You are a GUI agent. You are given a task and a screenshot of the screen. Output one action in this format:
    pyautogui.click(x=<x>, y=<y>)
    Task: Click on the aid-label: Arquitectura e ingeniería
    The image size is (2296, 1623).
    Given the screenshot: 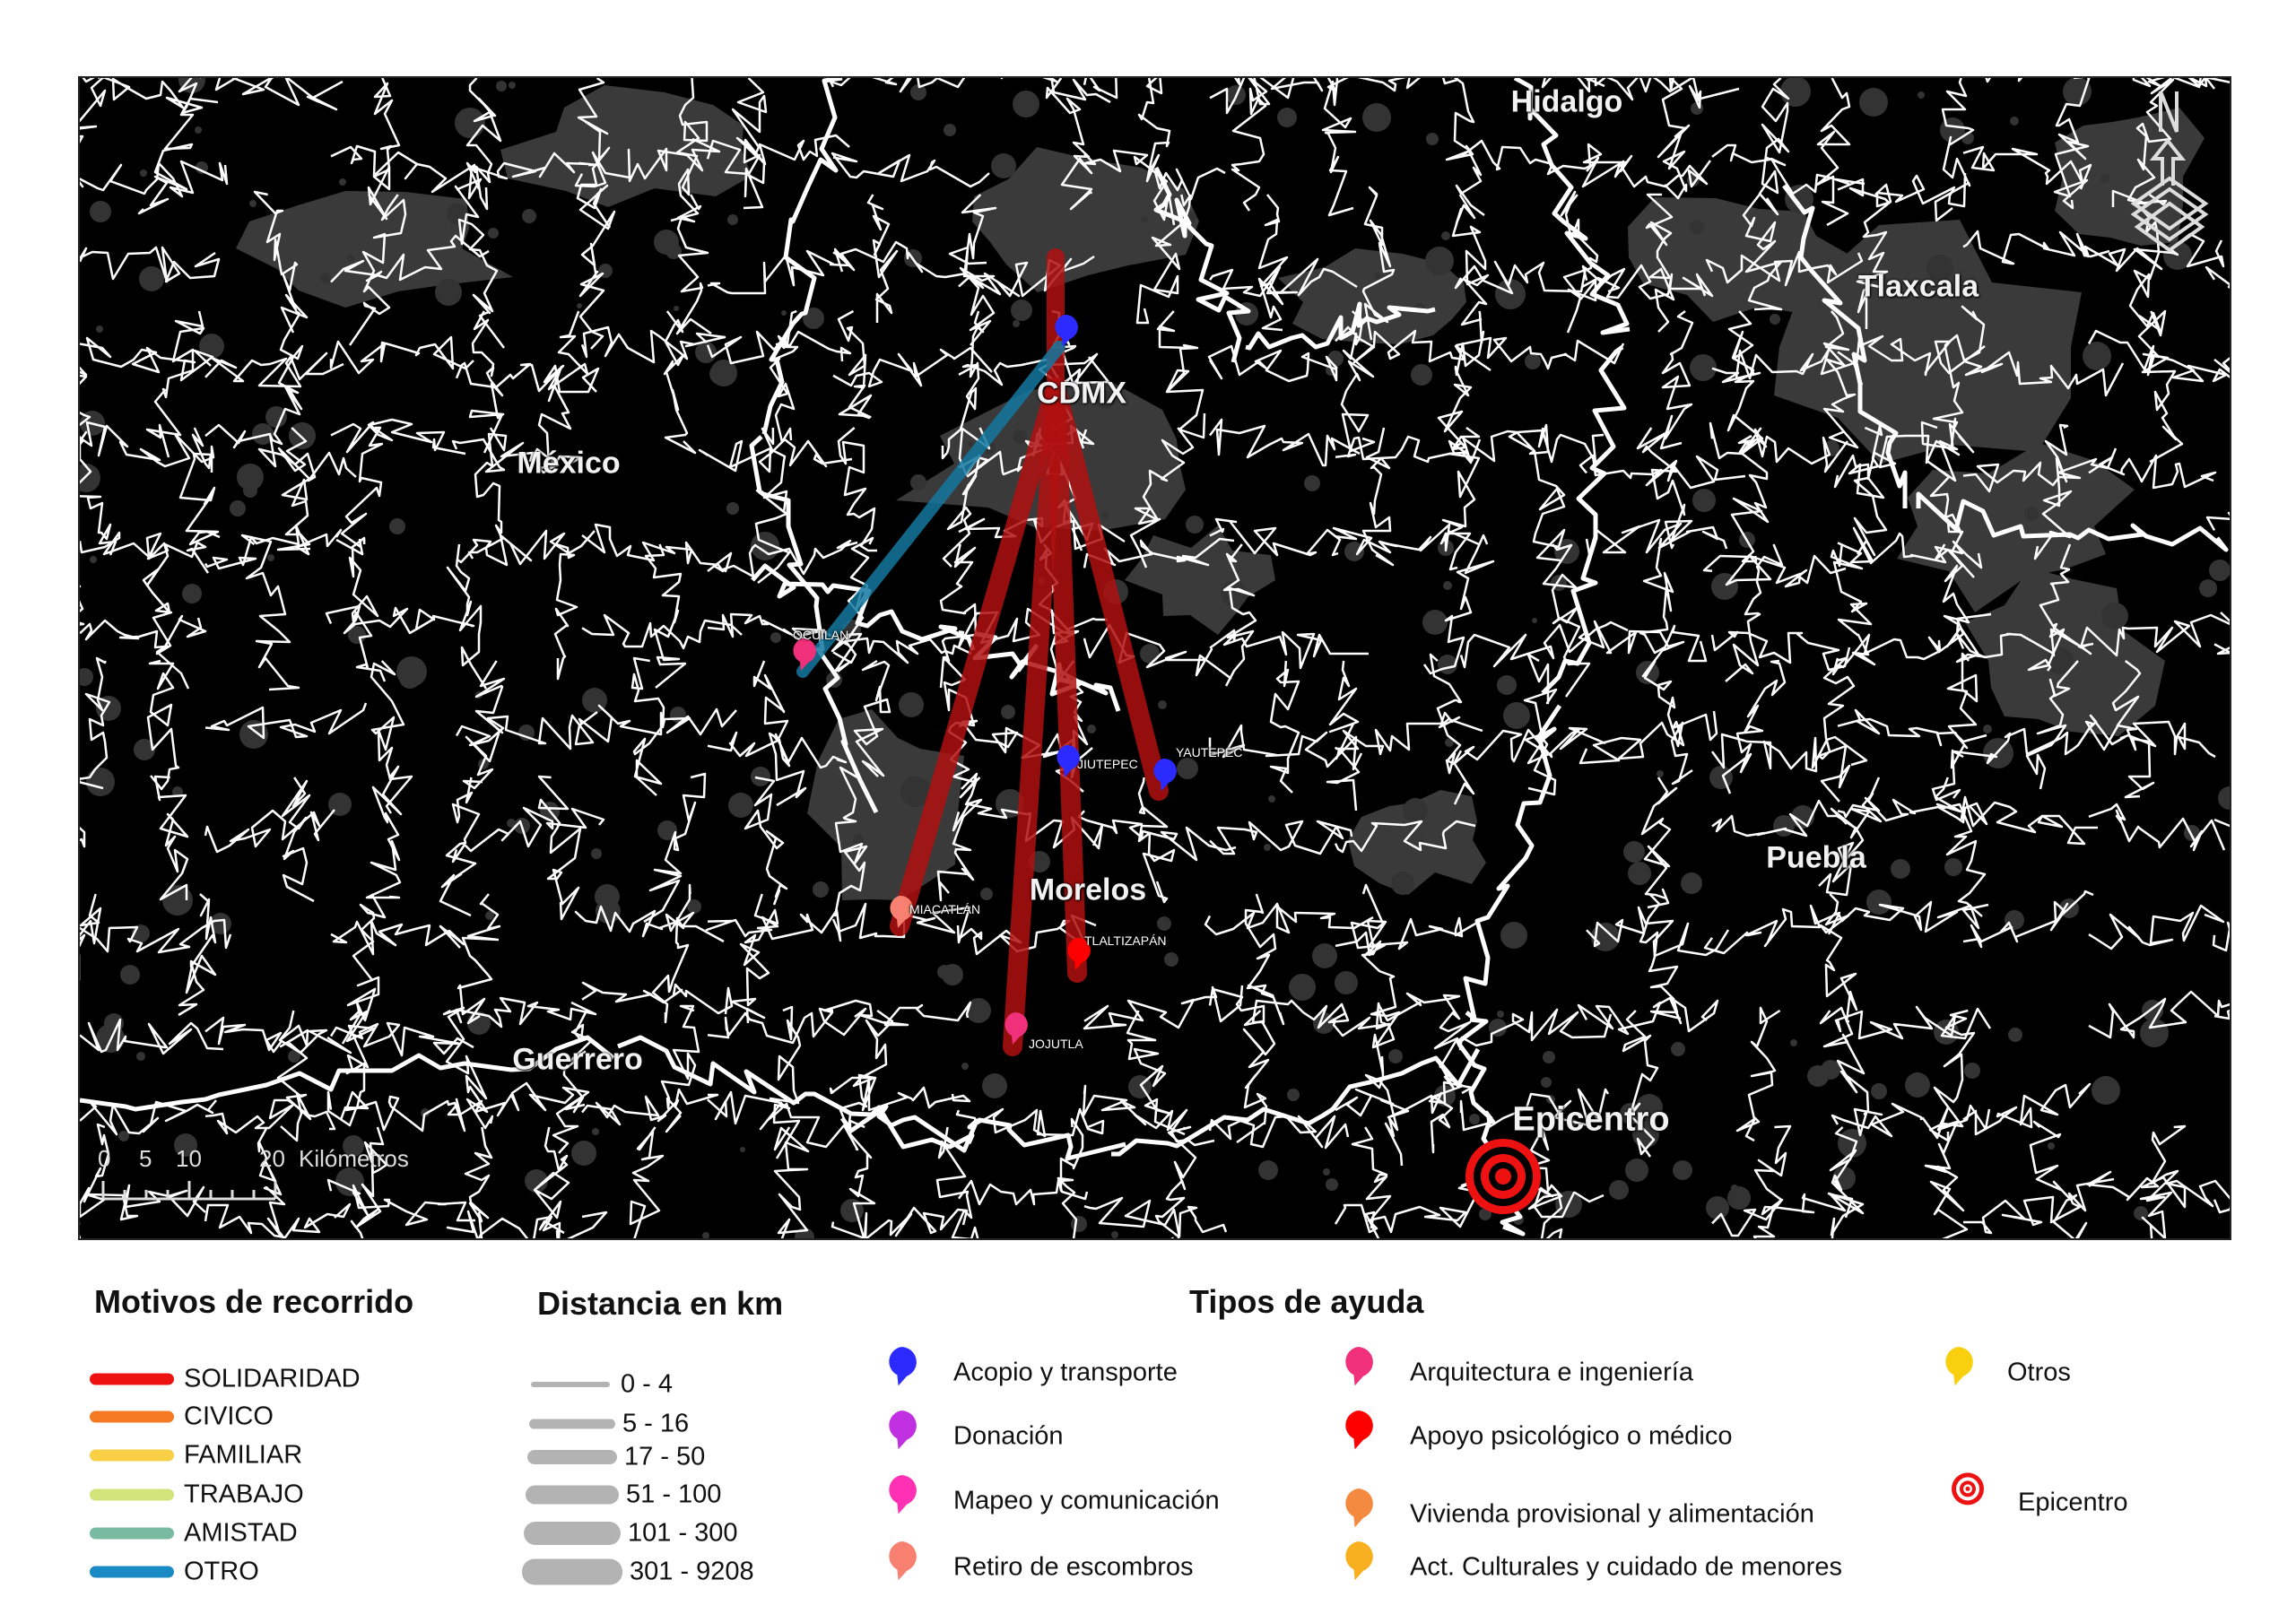 What is the action you would take?
    pyautogui.click(x=1551, y=1372)
    